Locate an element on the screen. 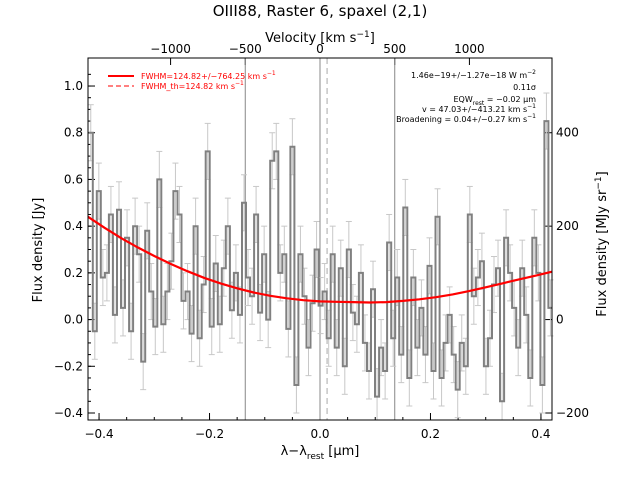 The width and height of the screenshot is (640, 480). x-axis-label: λ−λrest [μm] is located at coordinates (320, 453).